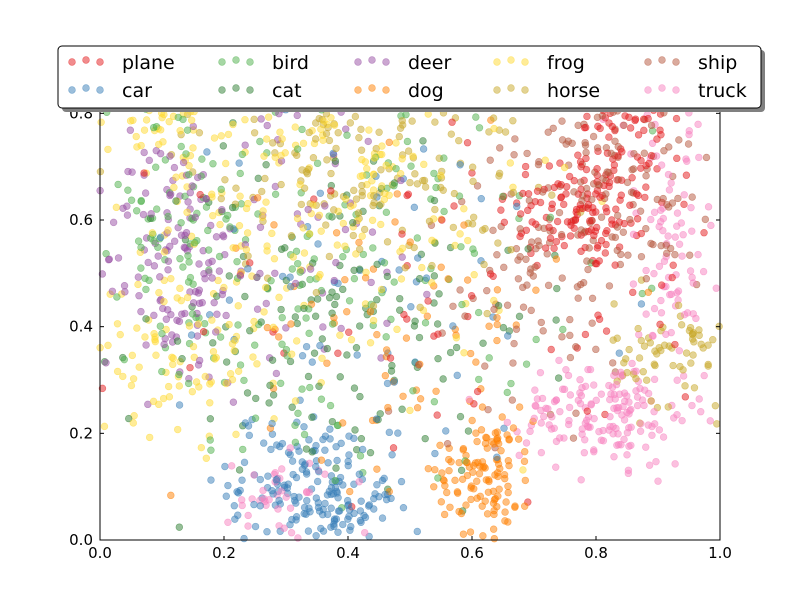  What do you see at coordinates (148, 63) in the screenshot?
I see `legend-label: plane` at bounding box center [148, 63].